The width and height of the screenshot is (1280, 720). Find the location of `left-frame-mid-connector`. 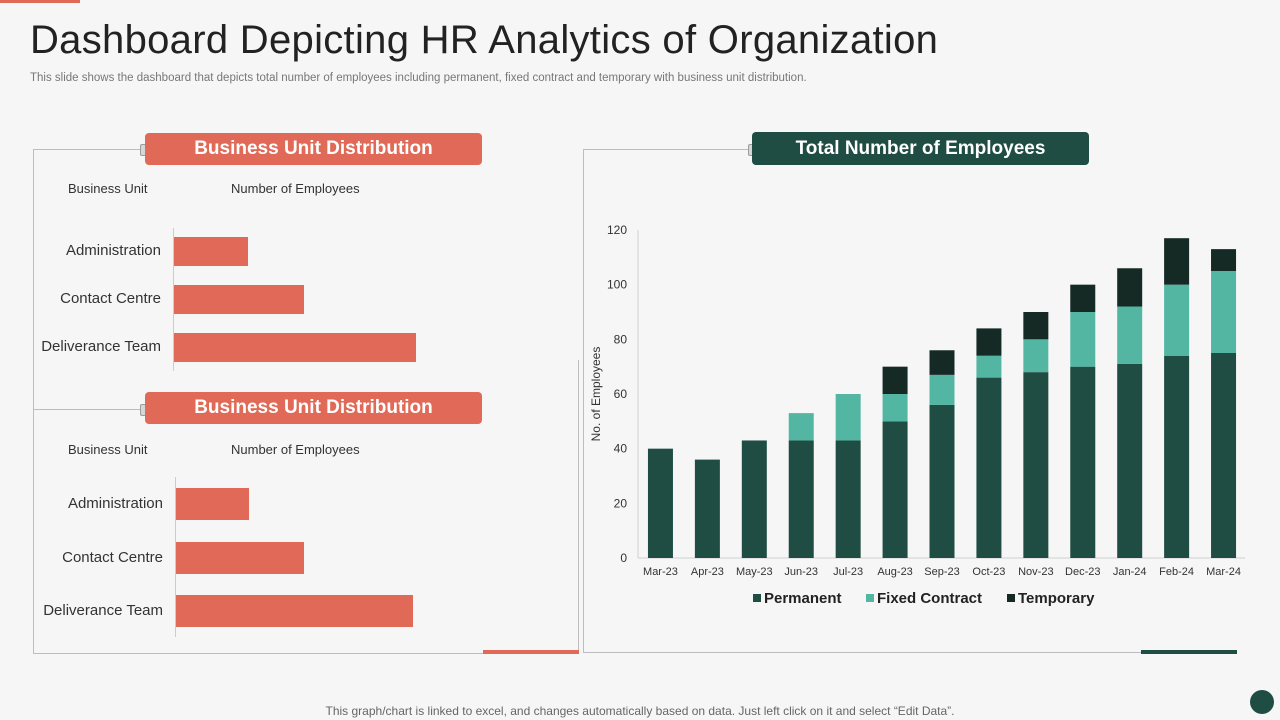

left-frame-mid-connector is located at coordinates (89, 409).